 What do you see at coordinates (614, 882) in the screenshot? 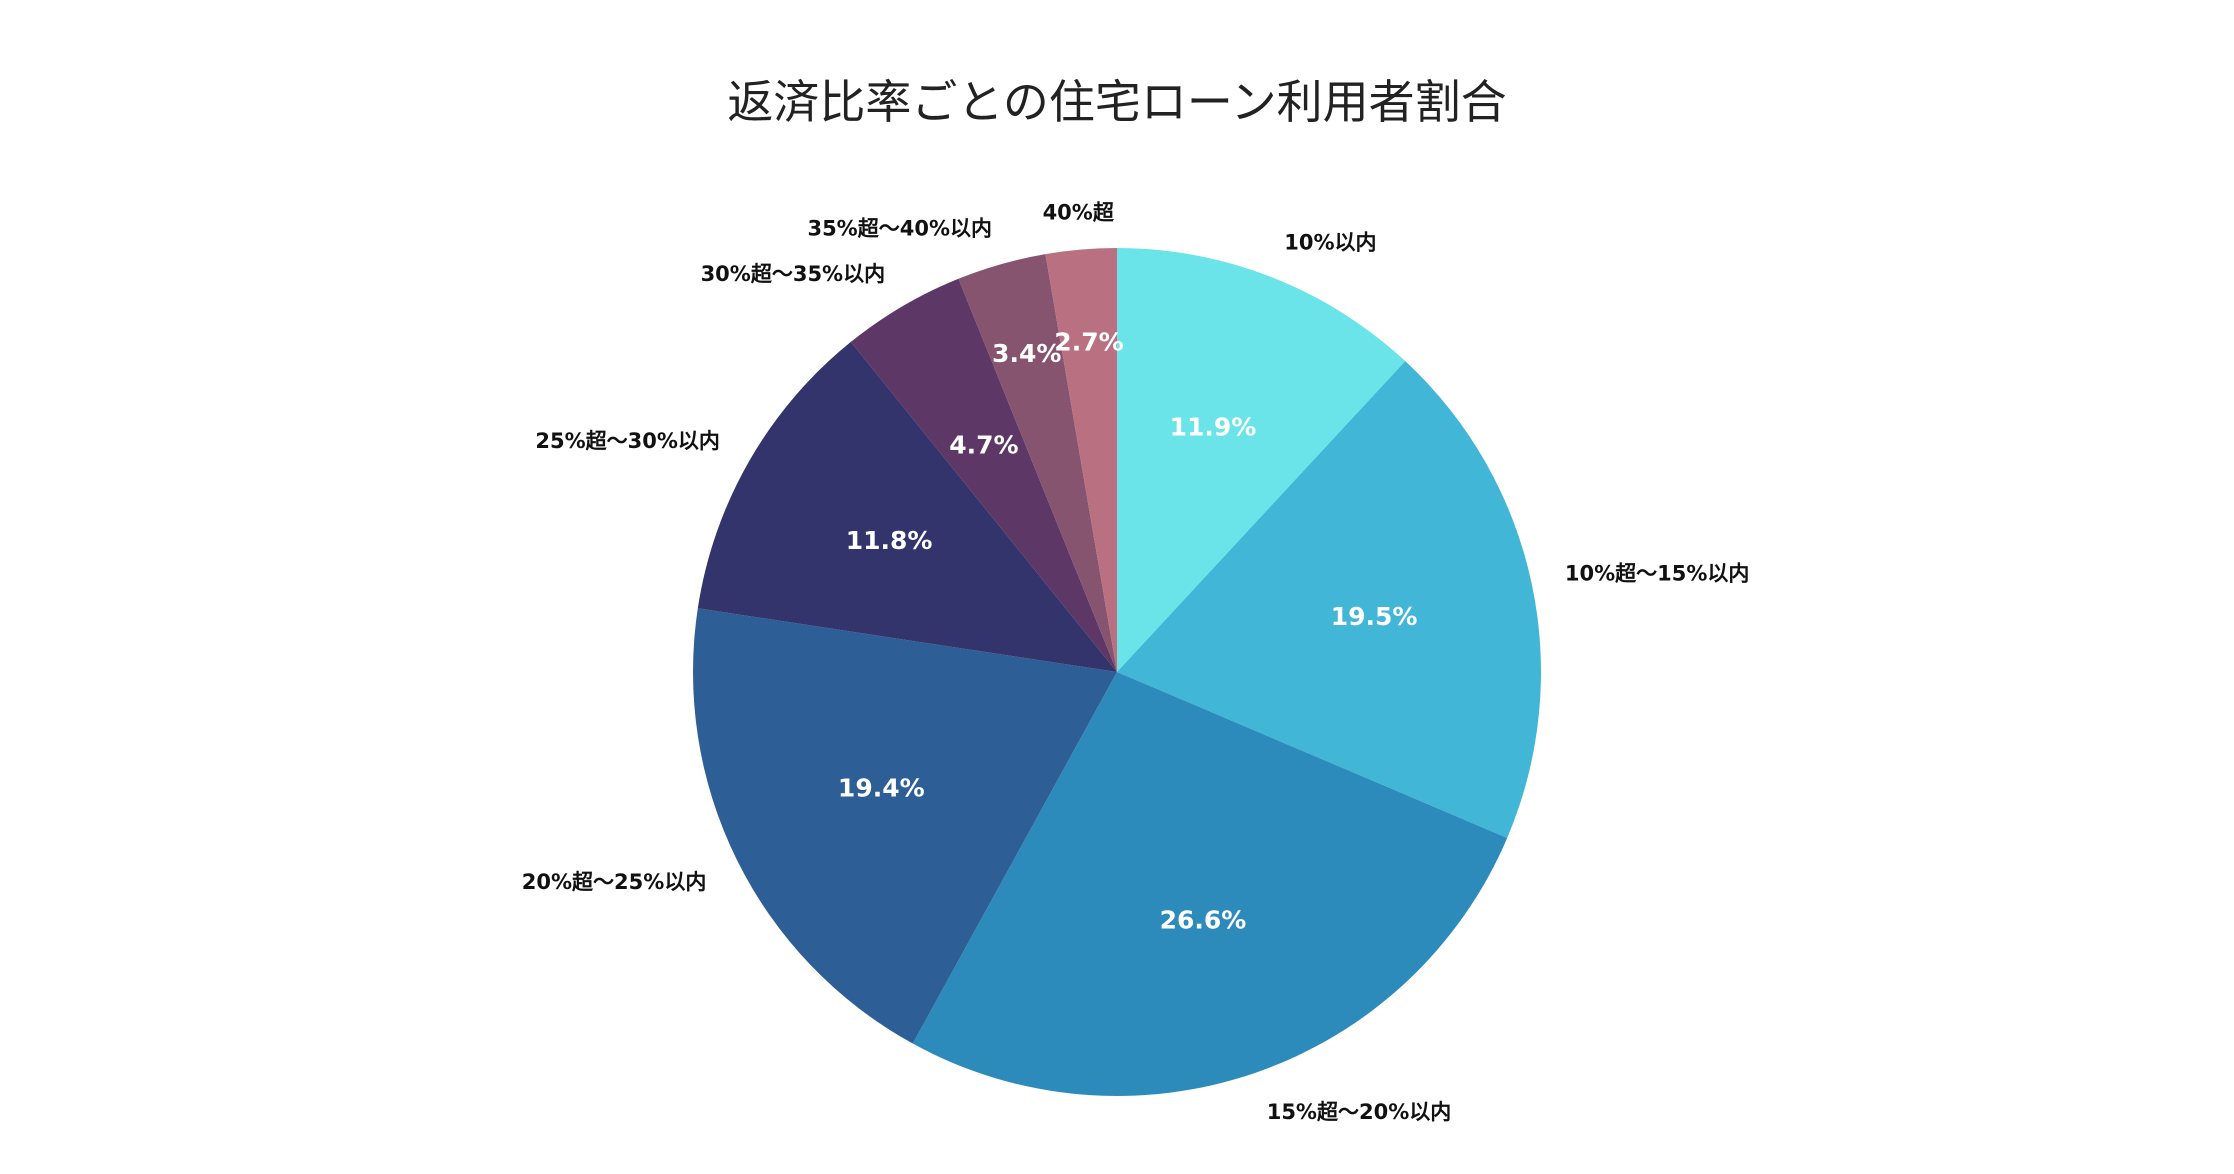
I see `slice-category-label-4: 20%超〜25%以内` at bounding box center [614, 882].